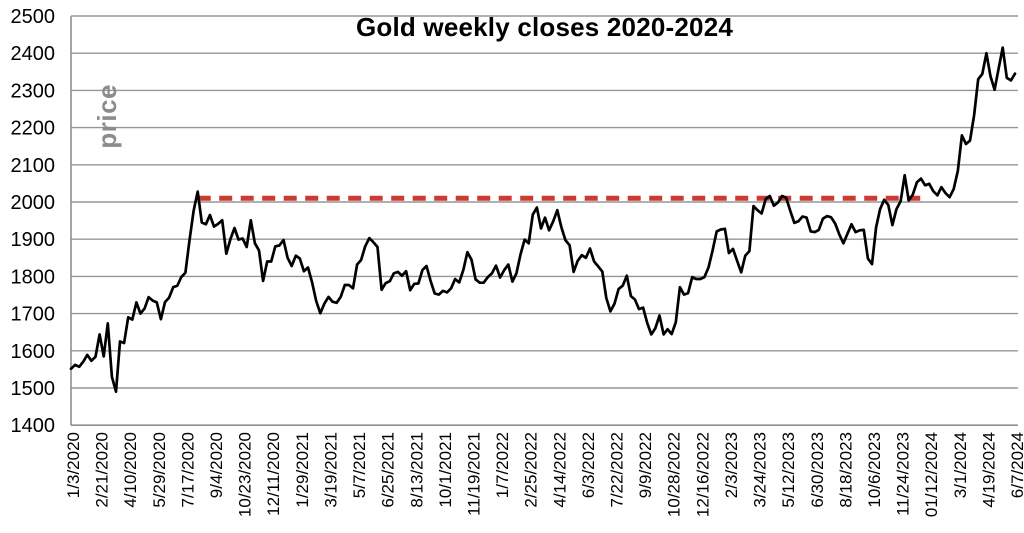  What do you see at coordinates (702, 474) in the screenshot?
I see `x-axis-tick-label: 12/16/2022` at bounding box center [702, 474].